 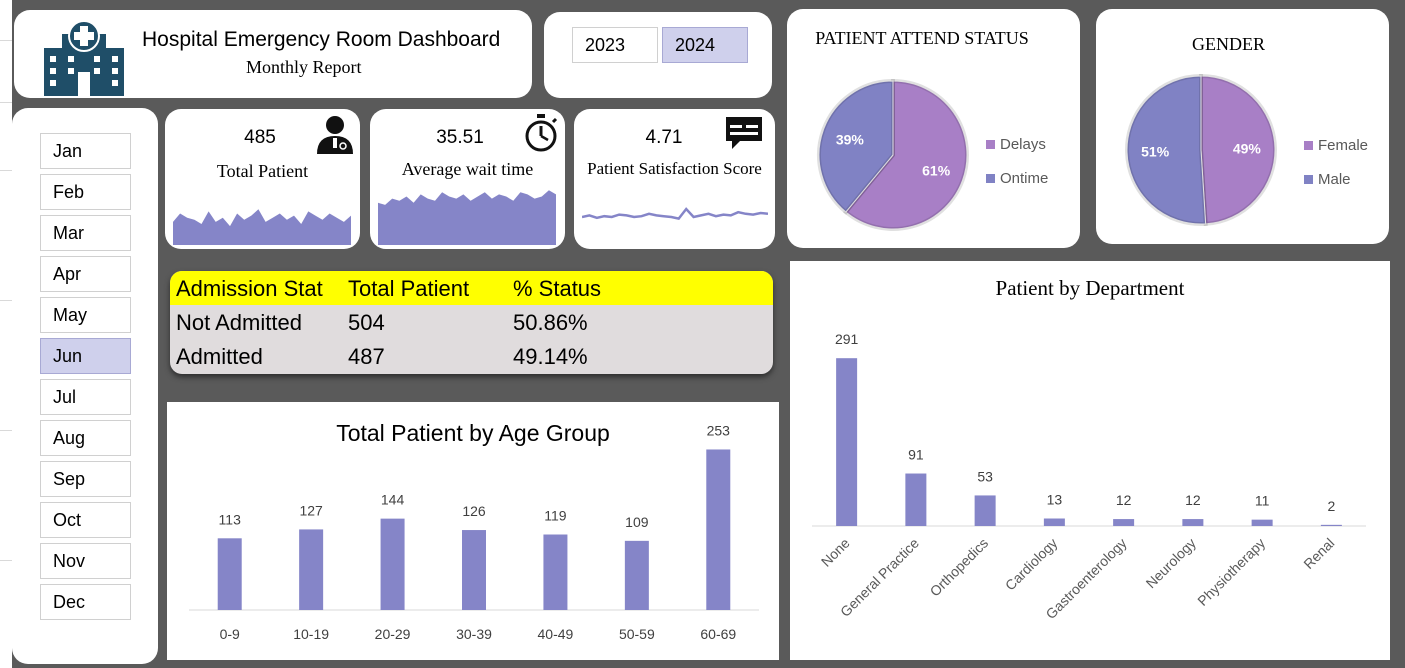 What do you see at coordinates (85, 151) in the screenshot?
I see `month-button-jan: Jan` at bounding box center [85, 151].